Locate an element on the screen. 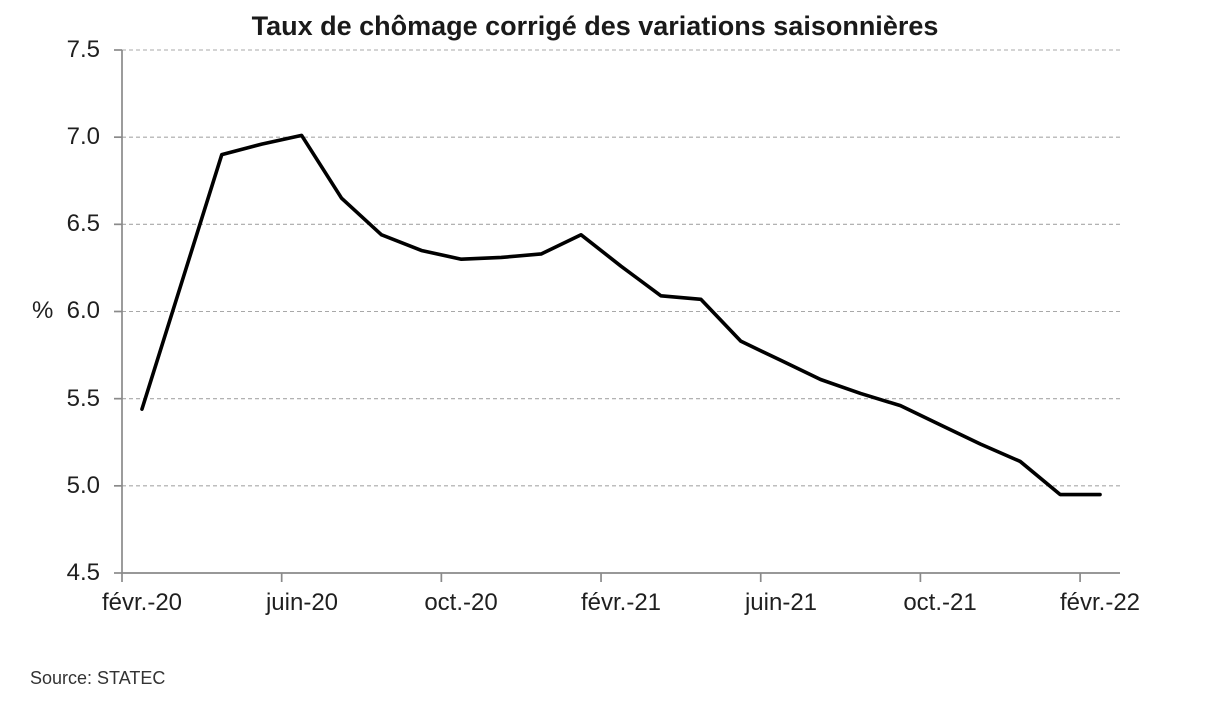  x-tick-label: févr.-22 is located at coordinates (1100, 602).